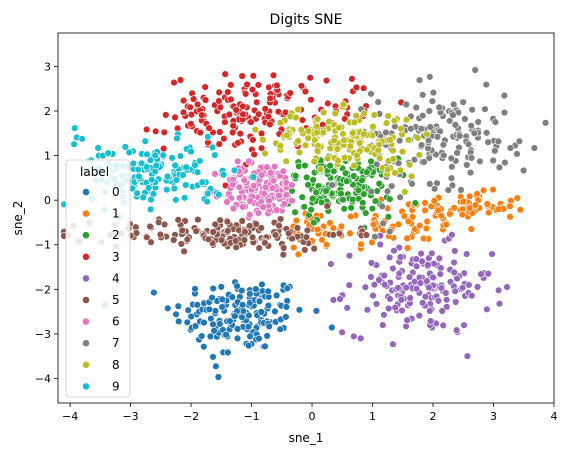 The image size is (565, 455). What do you see at coordinates (116, 235) in the screenshot?
I see `legend-entry-label: 2` at bounding box center [116, 235].